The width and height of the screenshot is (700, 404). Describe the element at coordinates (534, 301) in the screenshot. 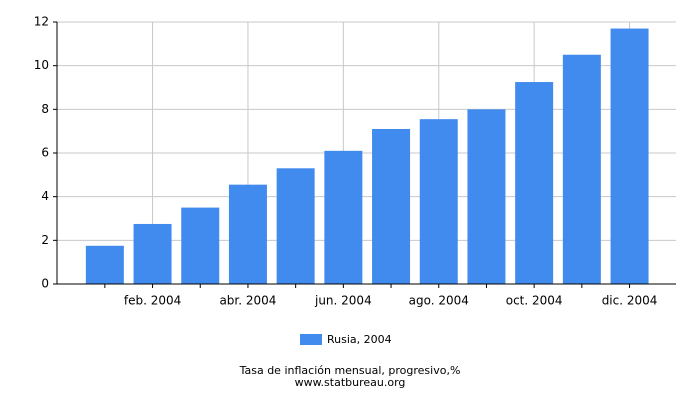

I see `x-tick-label: oct. 2004` at that location.